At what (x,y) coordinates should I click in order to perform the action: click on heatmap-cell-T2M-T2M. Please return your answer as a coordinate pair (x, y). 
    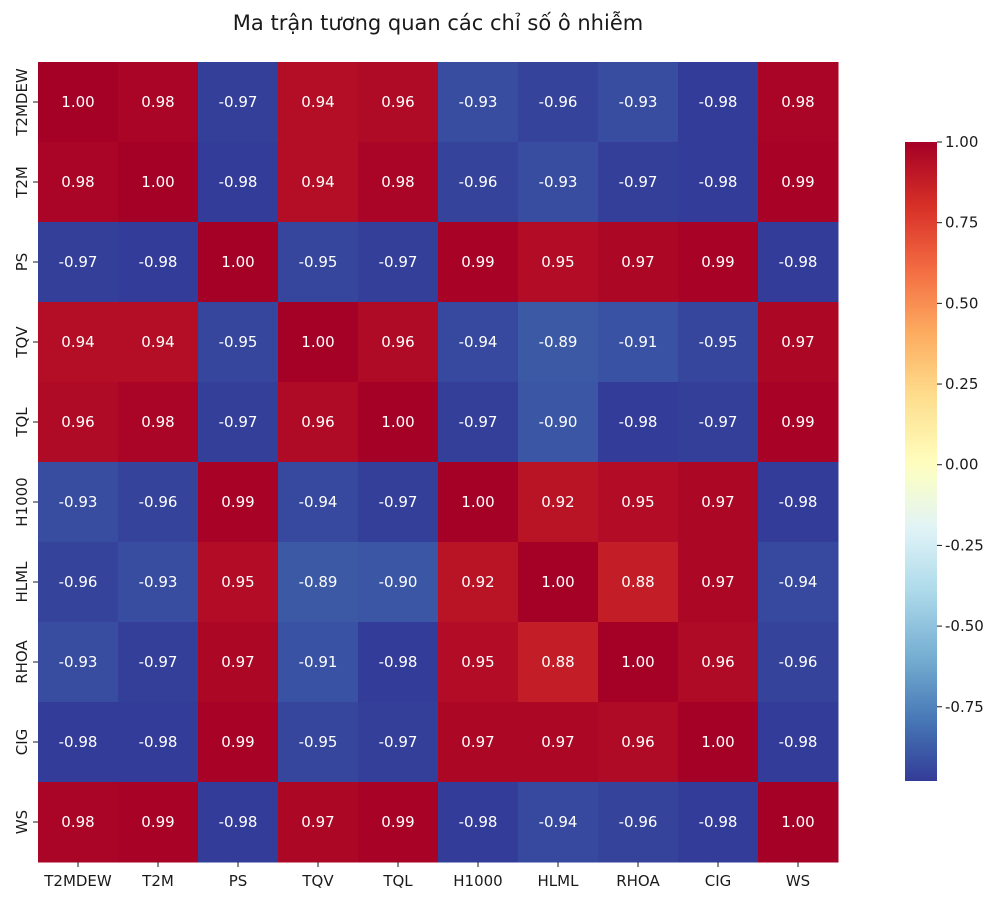
    Looking at the image, I should click on (158, 182).